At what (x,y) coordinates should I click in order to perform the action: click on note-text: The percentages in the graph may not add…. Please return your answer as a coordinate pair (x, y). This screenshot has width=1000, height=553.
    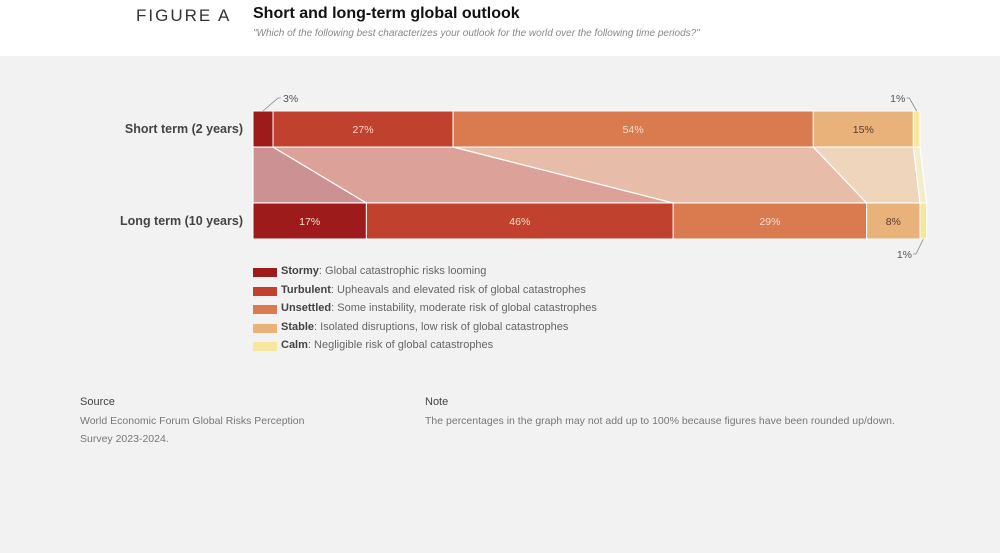
    Looking at the image, I should click on (660, 421).